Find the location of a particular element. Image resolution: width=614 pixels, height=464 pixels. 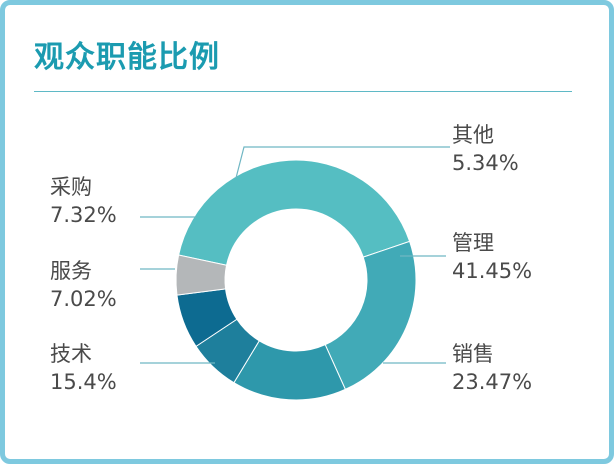

slice-name-2: 销售 is located at coordinates (473, 354).